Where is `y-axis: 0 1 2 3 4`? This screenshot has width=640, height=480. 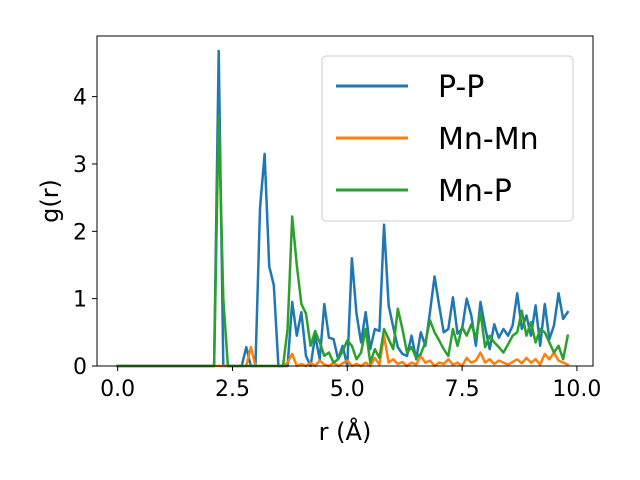
y-axis: 0 1 2 3 4 is located at coordinates (85, 233).